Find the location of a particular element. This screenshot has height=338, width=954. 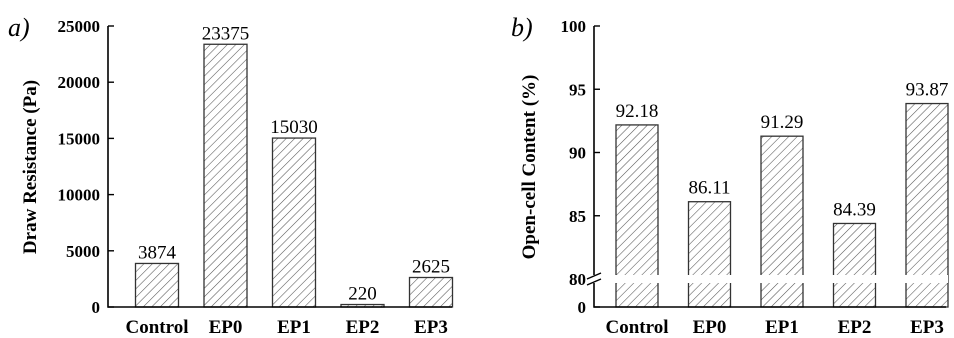

panel-a-category-label: EP2 is located at coordinates (363, 327).